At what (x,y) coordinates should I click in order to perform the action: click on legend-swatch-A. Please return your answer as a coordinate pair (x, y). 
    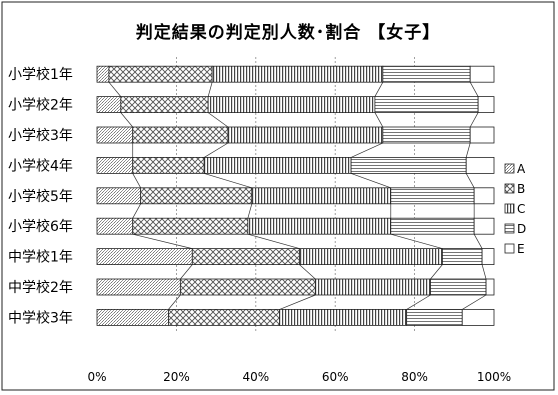
    Looking at the image, I should click on (509, 168).